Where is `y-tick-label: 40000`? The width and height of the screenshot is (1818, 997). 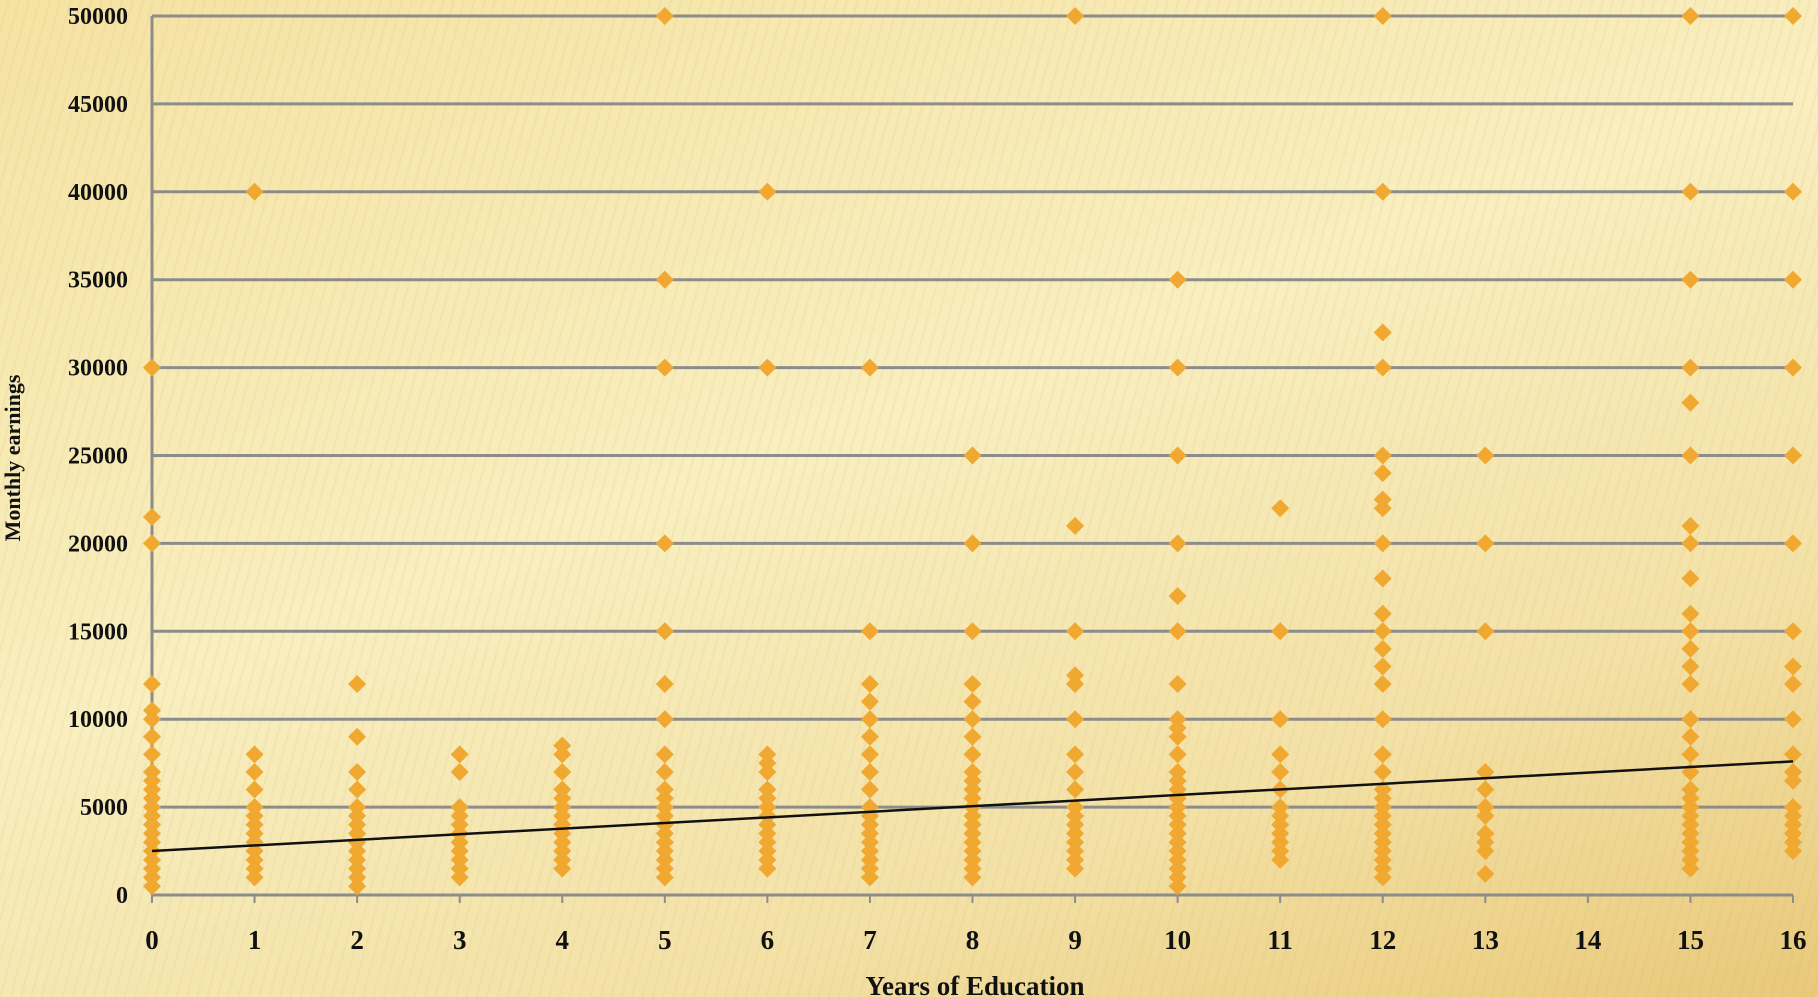
y-tick-label: 40000 is located at coordinates (98, 193).